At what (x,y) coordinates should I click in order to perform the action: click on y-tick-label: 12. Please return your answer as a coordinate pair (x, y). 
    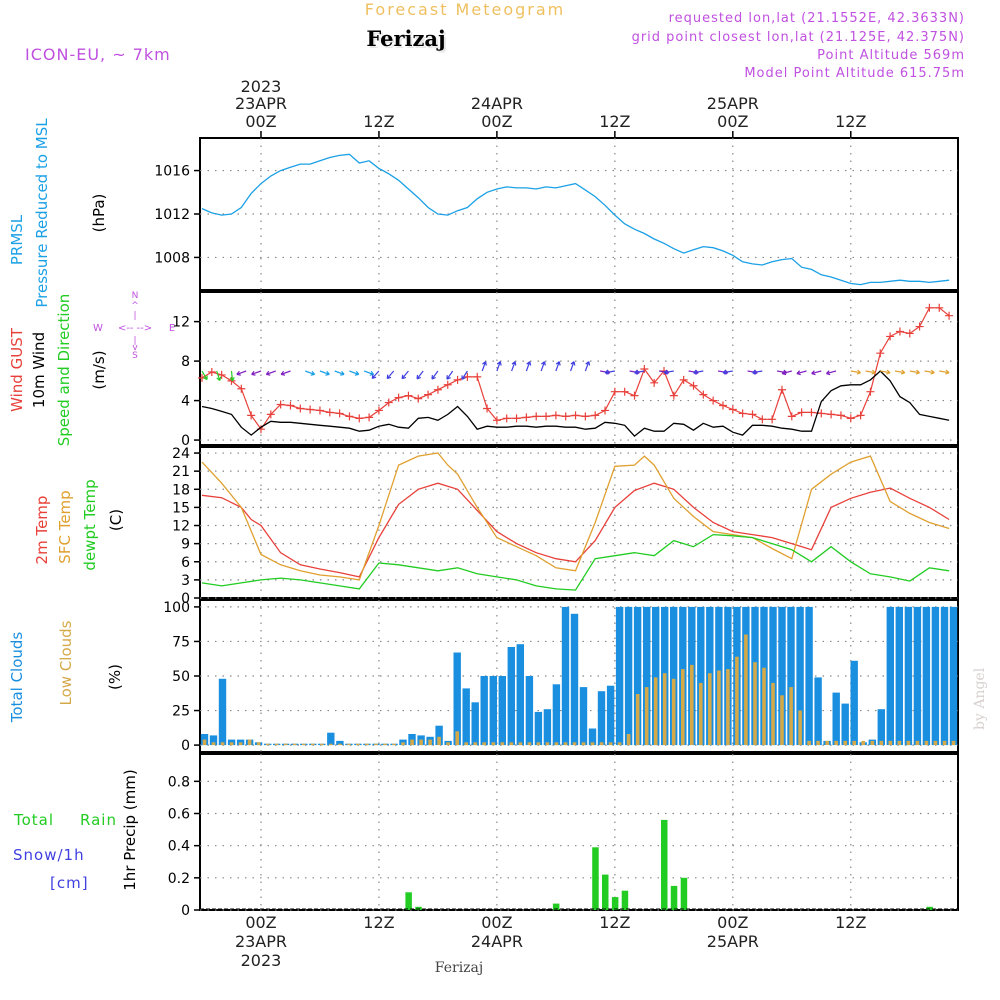
    Looking at the image, I should click on (181, 527).